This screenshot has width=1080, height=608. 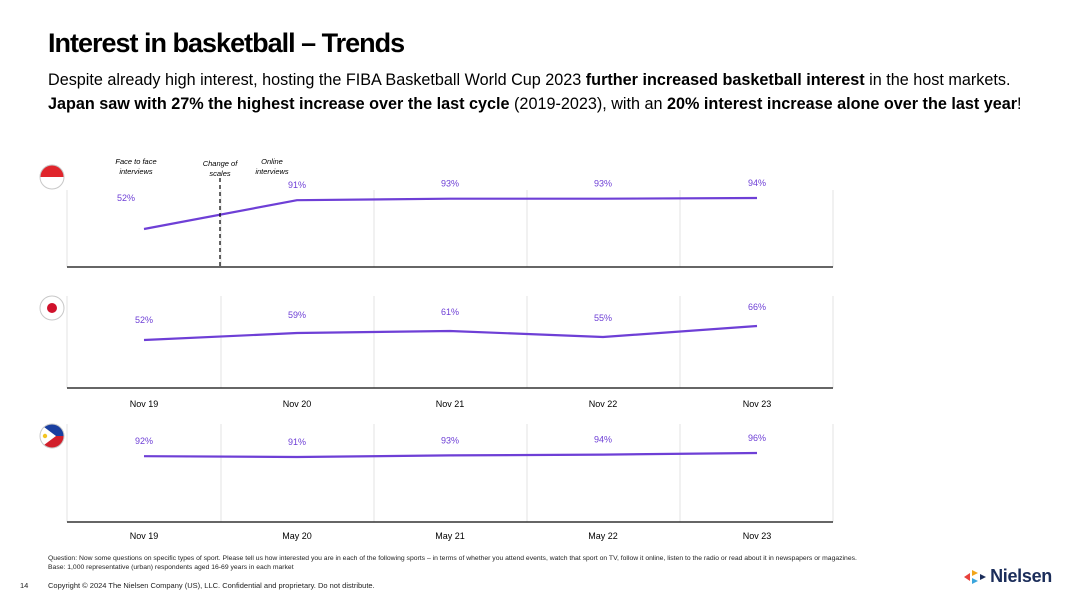 What do you see at coordinates (757, 307) in the screenshot?
I see `data-label: 66%` at bounding box center [757, 307].